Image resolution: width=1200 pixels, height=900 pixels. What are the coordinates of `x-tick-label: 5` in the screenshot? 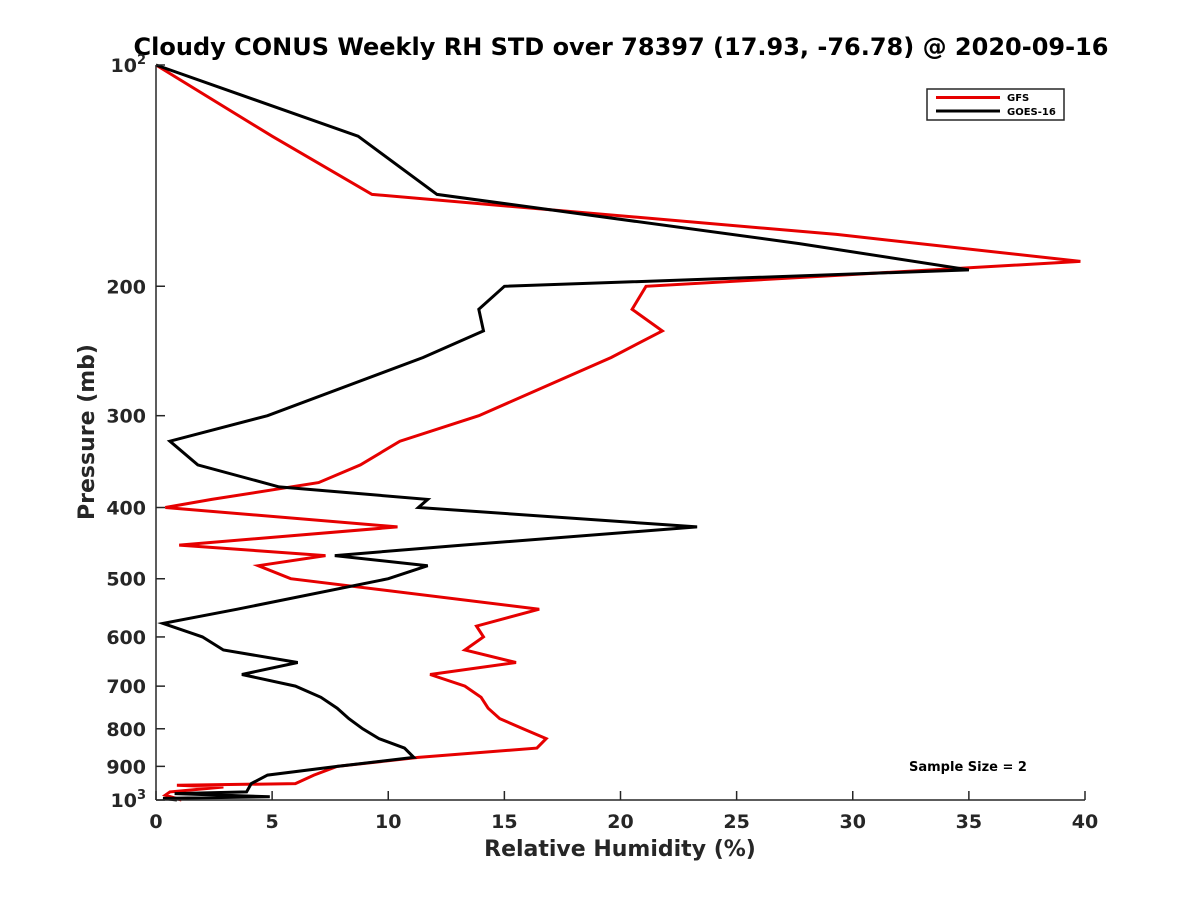 It's located at (272, 822).